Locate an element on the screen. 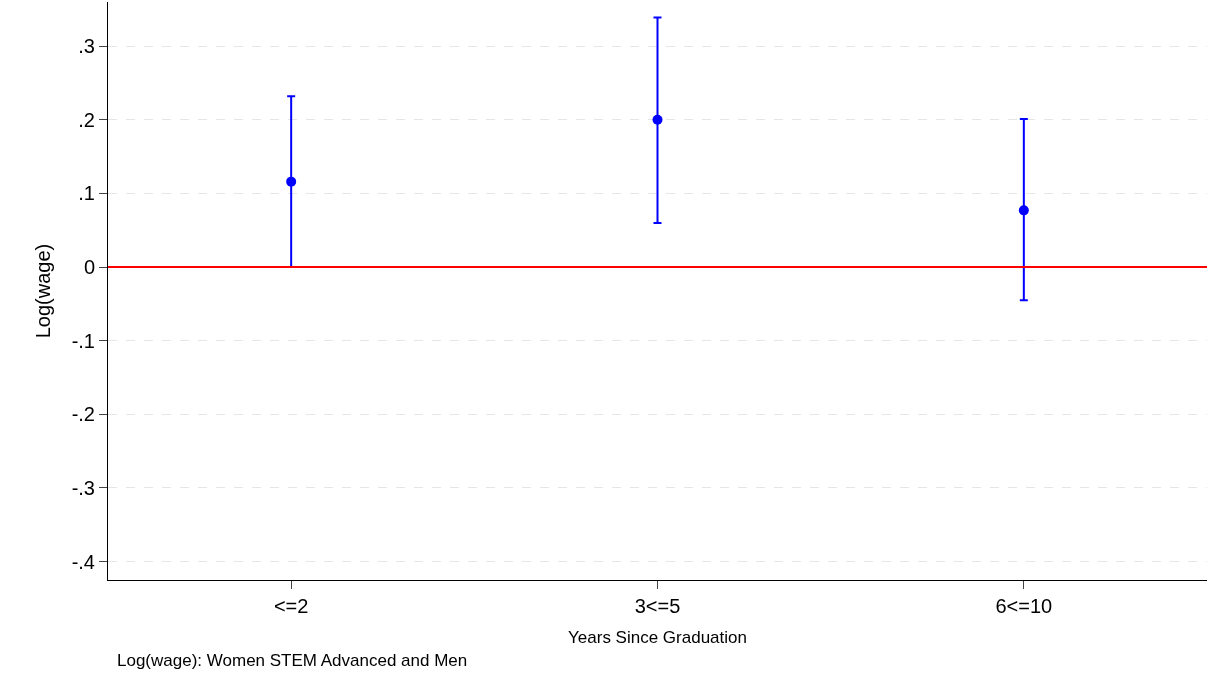 The height and width of the screenshot is (690, 1221). y-tick-label: -.4 is located at coordinates (83, 561).